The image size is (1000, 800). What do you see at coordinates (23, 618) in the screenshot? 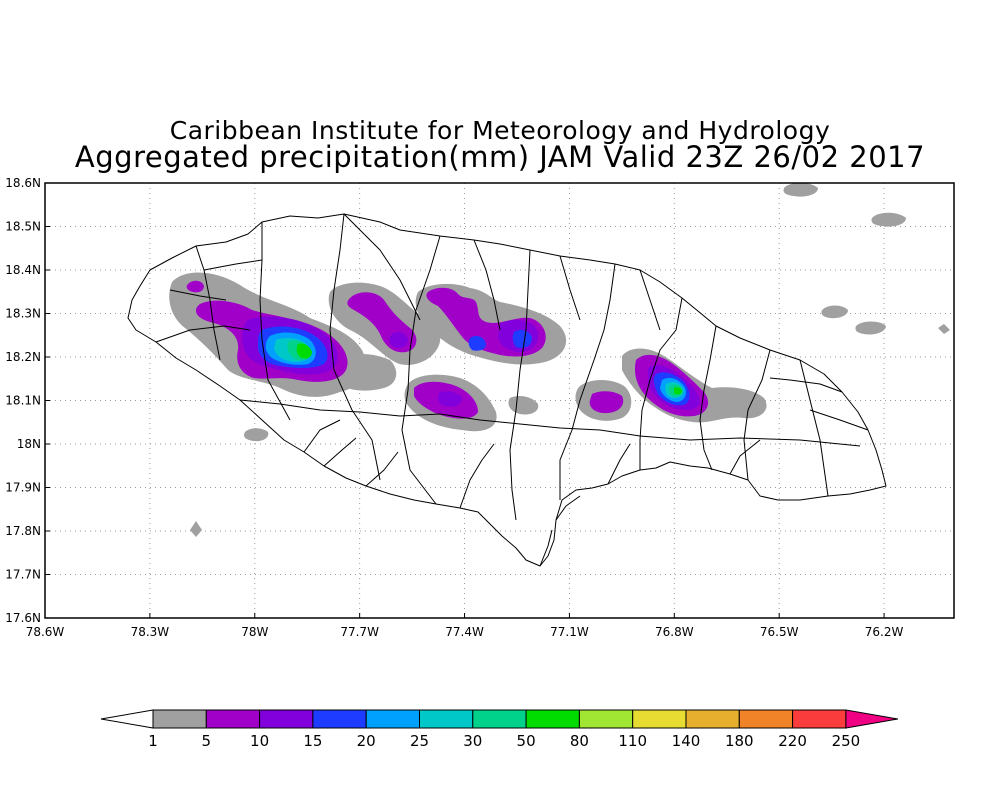
I see `lat-tick-label: 17.6N` at bounding box center [23, 618].